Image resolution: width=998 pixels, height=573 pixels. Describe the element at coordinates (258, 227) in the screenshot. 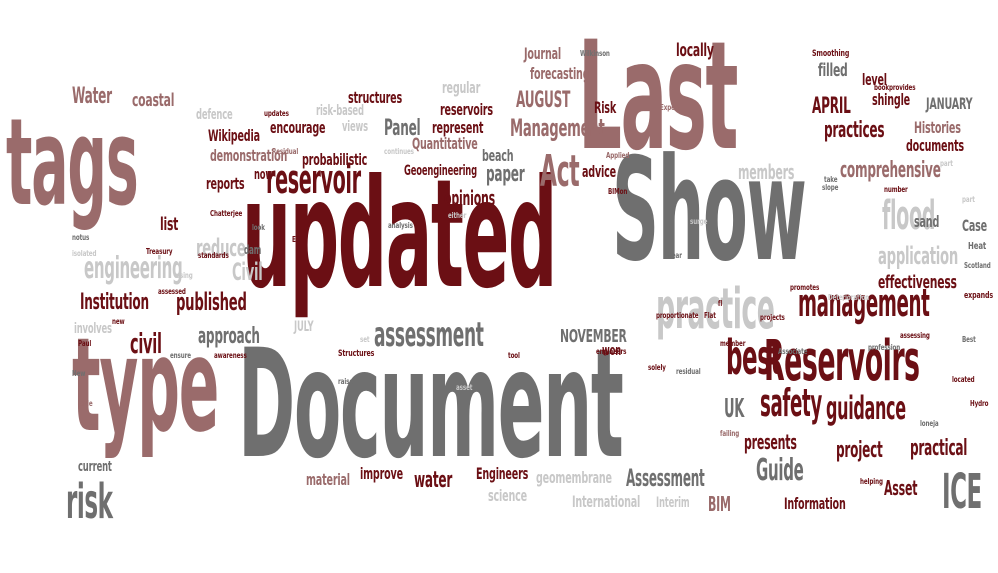

I see `cloud-word: look` at that location.